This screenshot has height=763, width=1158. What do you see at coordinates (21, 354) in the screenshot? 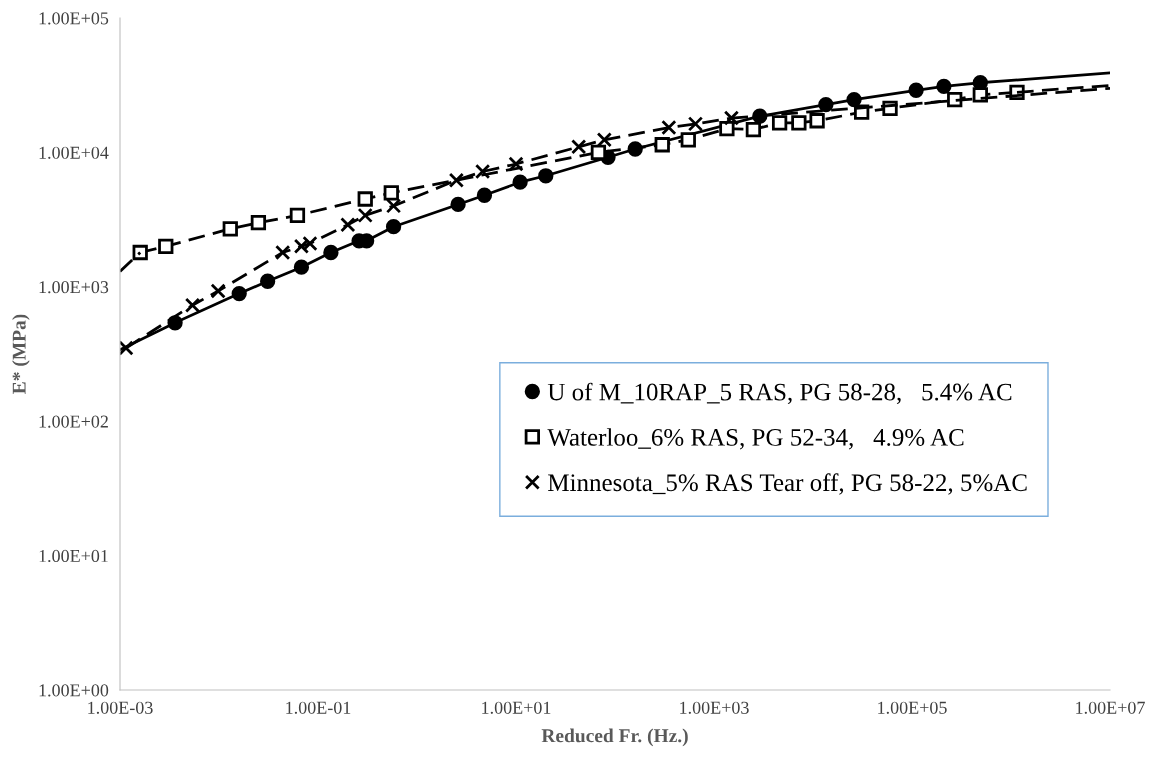
I see `y-axis-title: E* (MPa)` at bounding box center [21, 354].